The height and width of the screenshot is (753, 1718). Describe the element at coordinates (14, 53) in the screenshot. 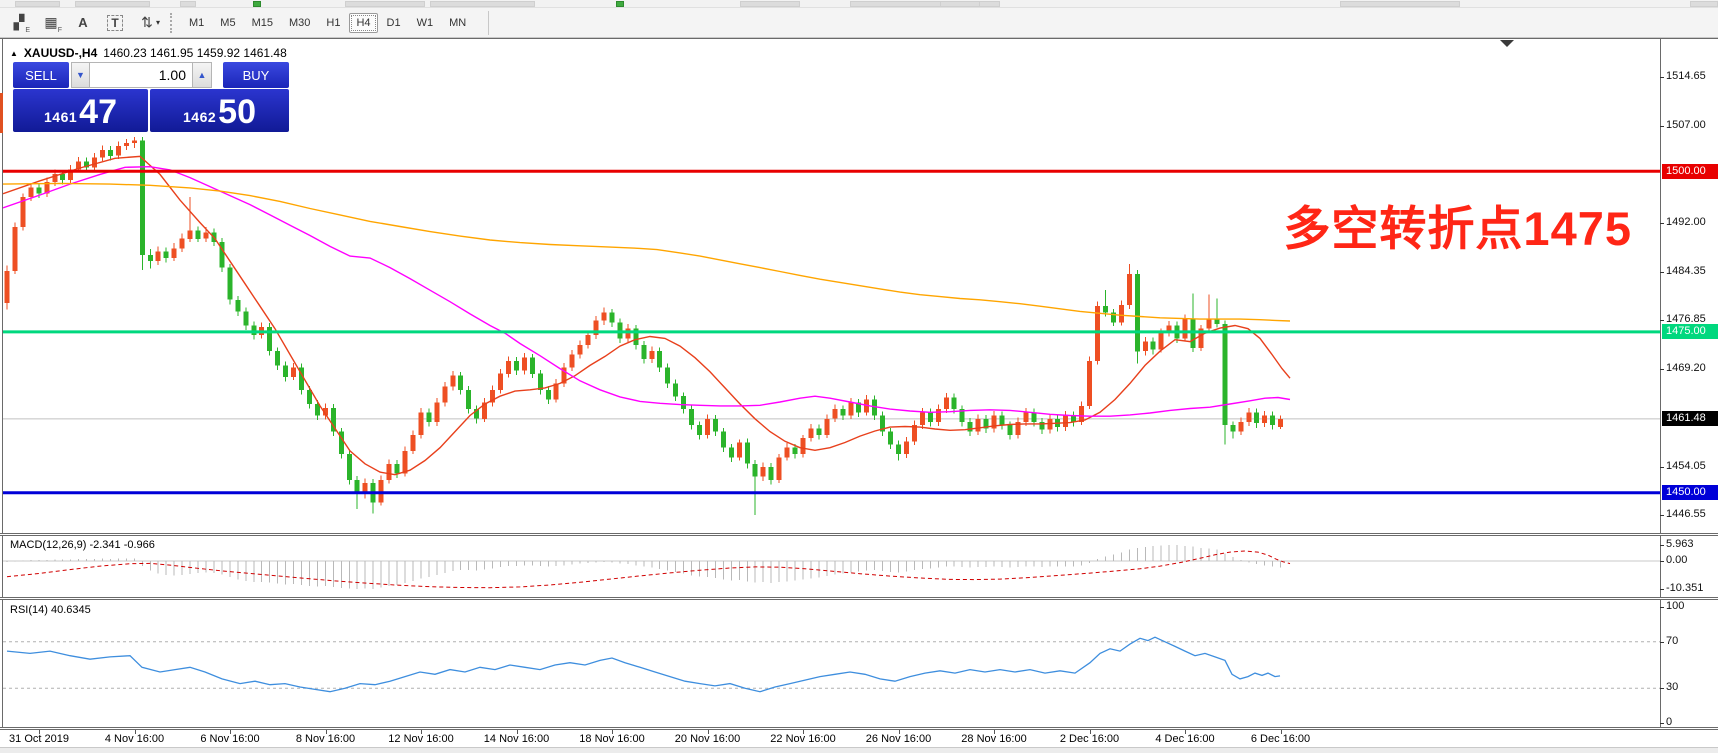

I see `collapse-trade-panel-icon: ▲` at that location.